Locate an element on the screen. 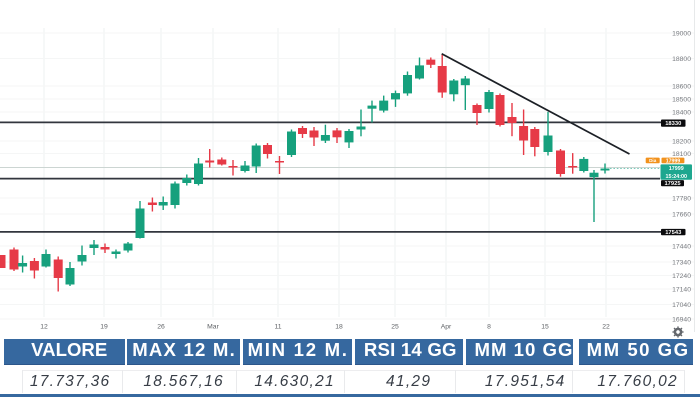 This screenshot has height=400, width=700. svg-text: Dia is located at coordinates (653, 160).